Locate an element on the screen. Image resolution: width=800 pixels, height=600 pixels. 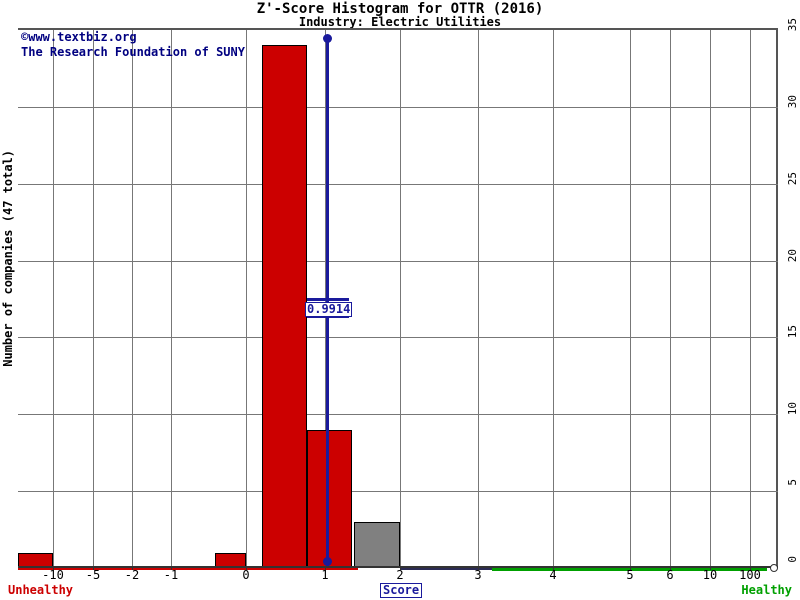
x-axis-tick-label: 4 is located at coordinates (553, 575).